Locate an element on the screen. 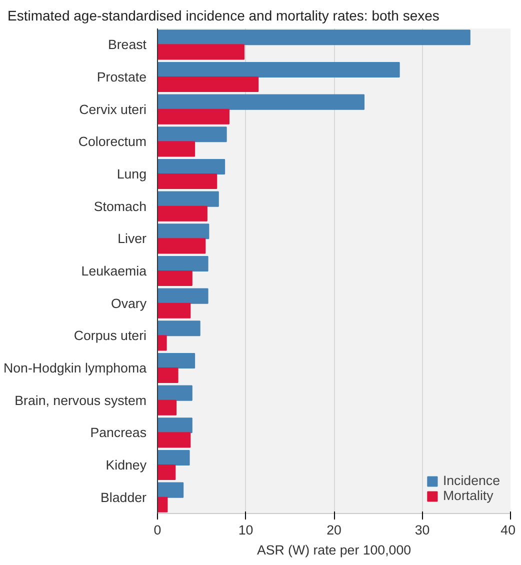  x-tick-label: 0 is located at coordinates (158, 530).